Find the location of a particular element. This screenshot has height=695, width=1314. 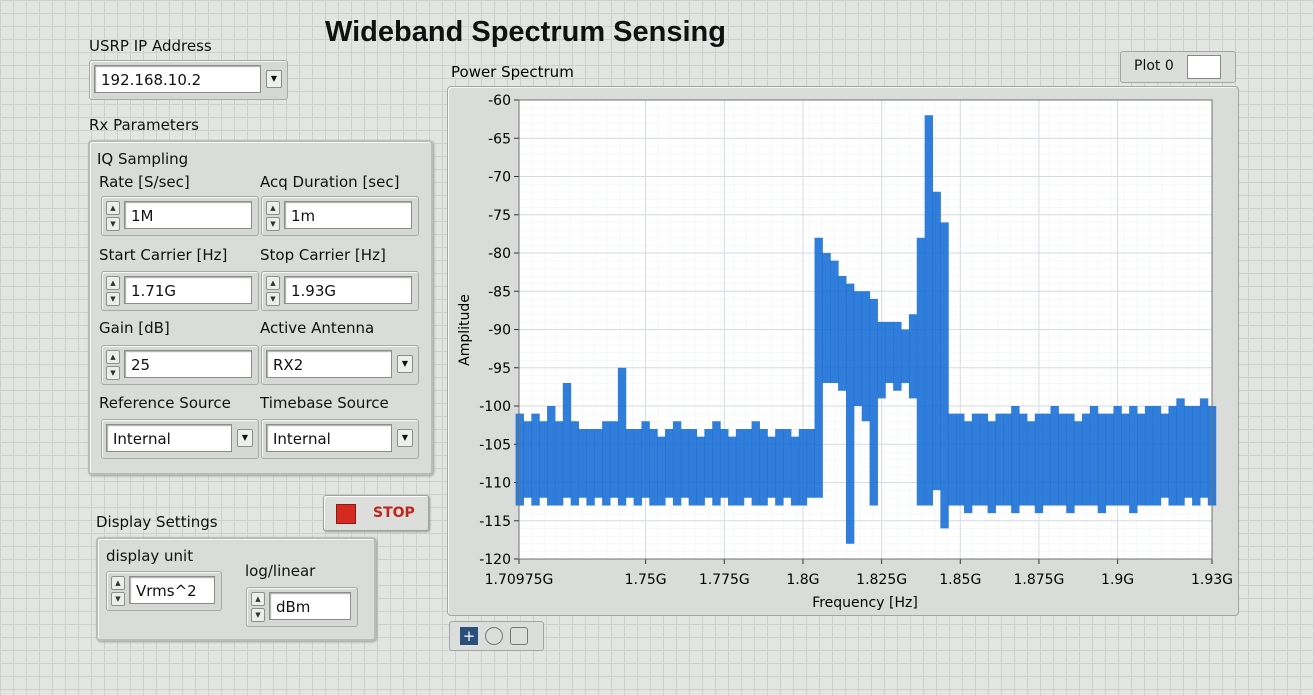

control: ▲ ▼ dBm is located at coordinates (302, 607).